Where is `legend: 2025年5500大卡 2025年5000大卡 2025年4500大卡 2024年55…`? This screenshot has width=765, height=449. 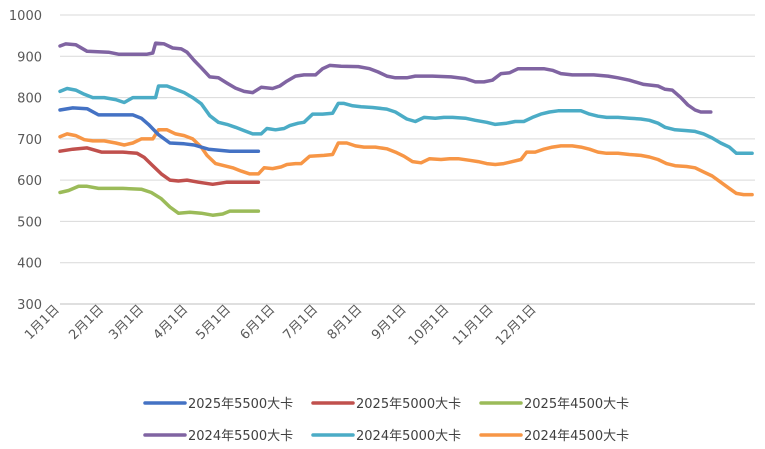 legend: 2025年5500大卡 2025年5000大卡 2025年4500大卡 2024年55… is located at coordinates (386, 420).